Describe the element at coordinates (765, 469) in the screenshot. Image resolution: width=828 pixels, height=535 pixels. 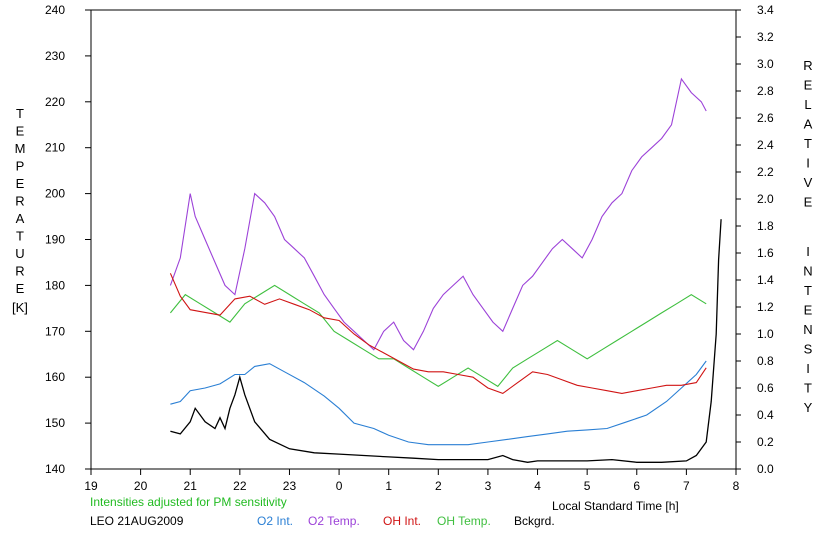
I see `y-right-tick-label: 0.0` at that location.